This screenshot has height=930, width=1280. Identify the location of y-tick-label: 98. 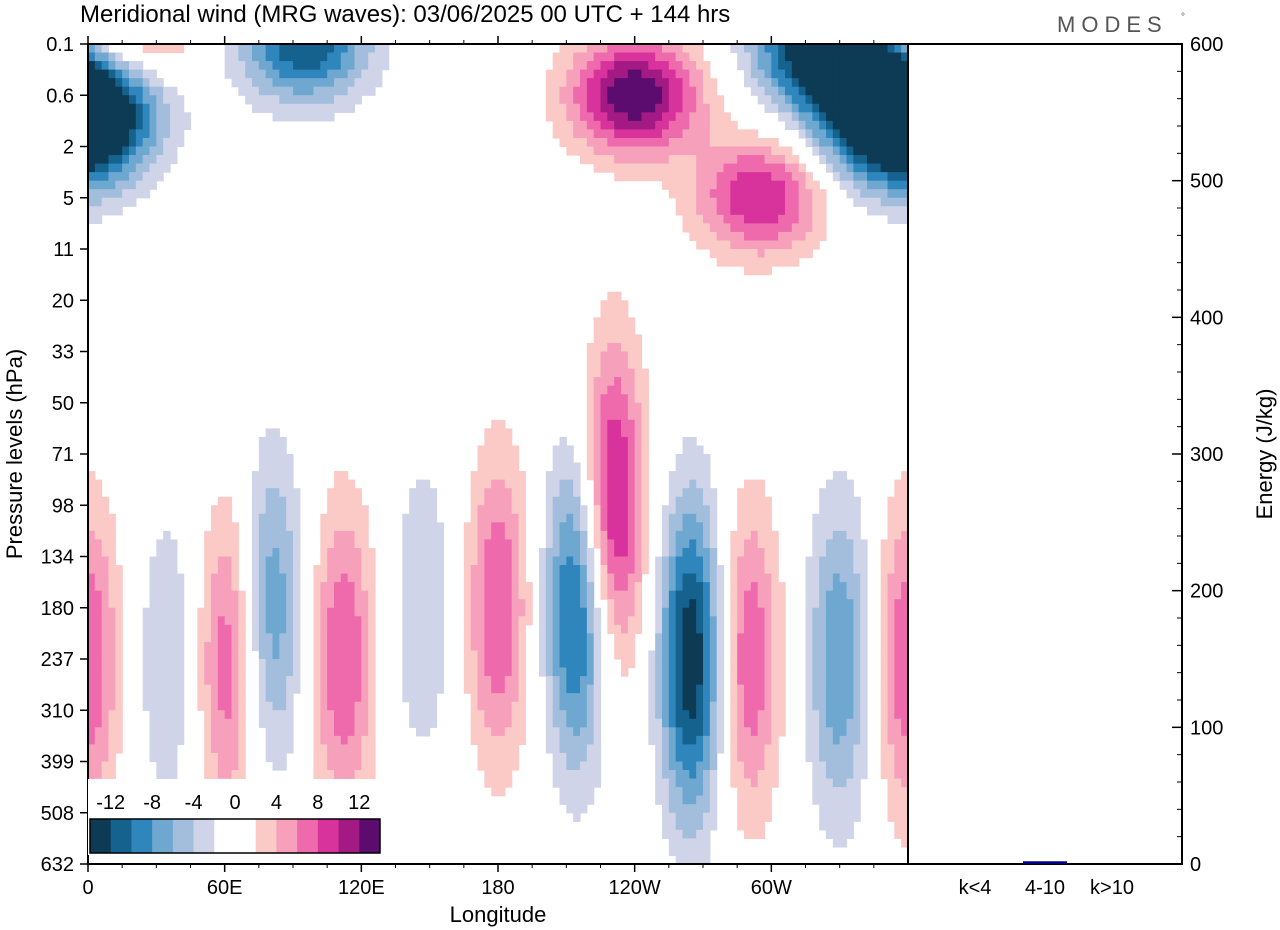
(63, 506).